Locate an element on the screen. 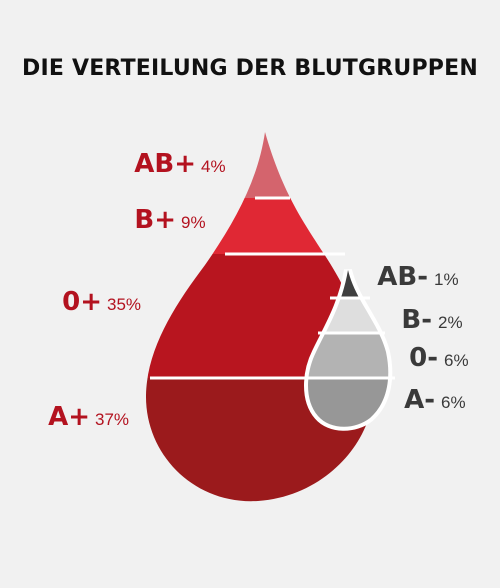  label-0-negative: 0- is located at coordinates (423, 358).